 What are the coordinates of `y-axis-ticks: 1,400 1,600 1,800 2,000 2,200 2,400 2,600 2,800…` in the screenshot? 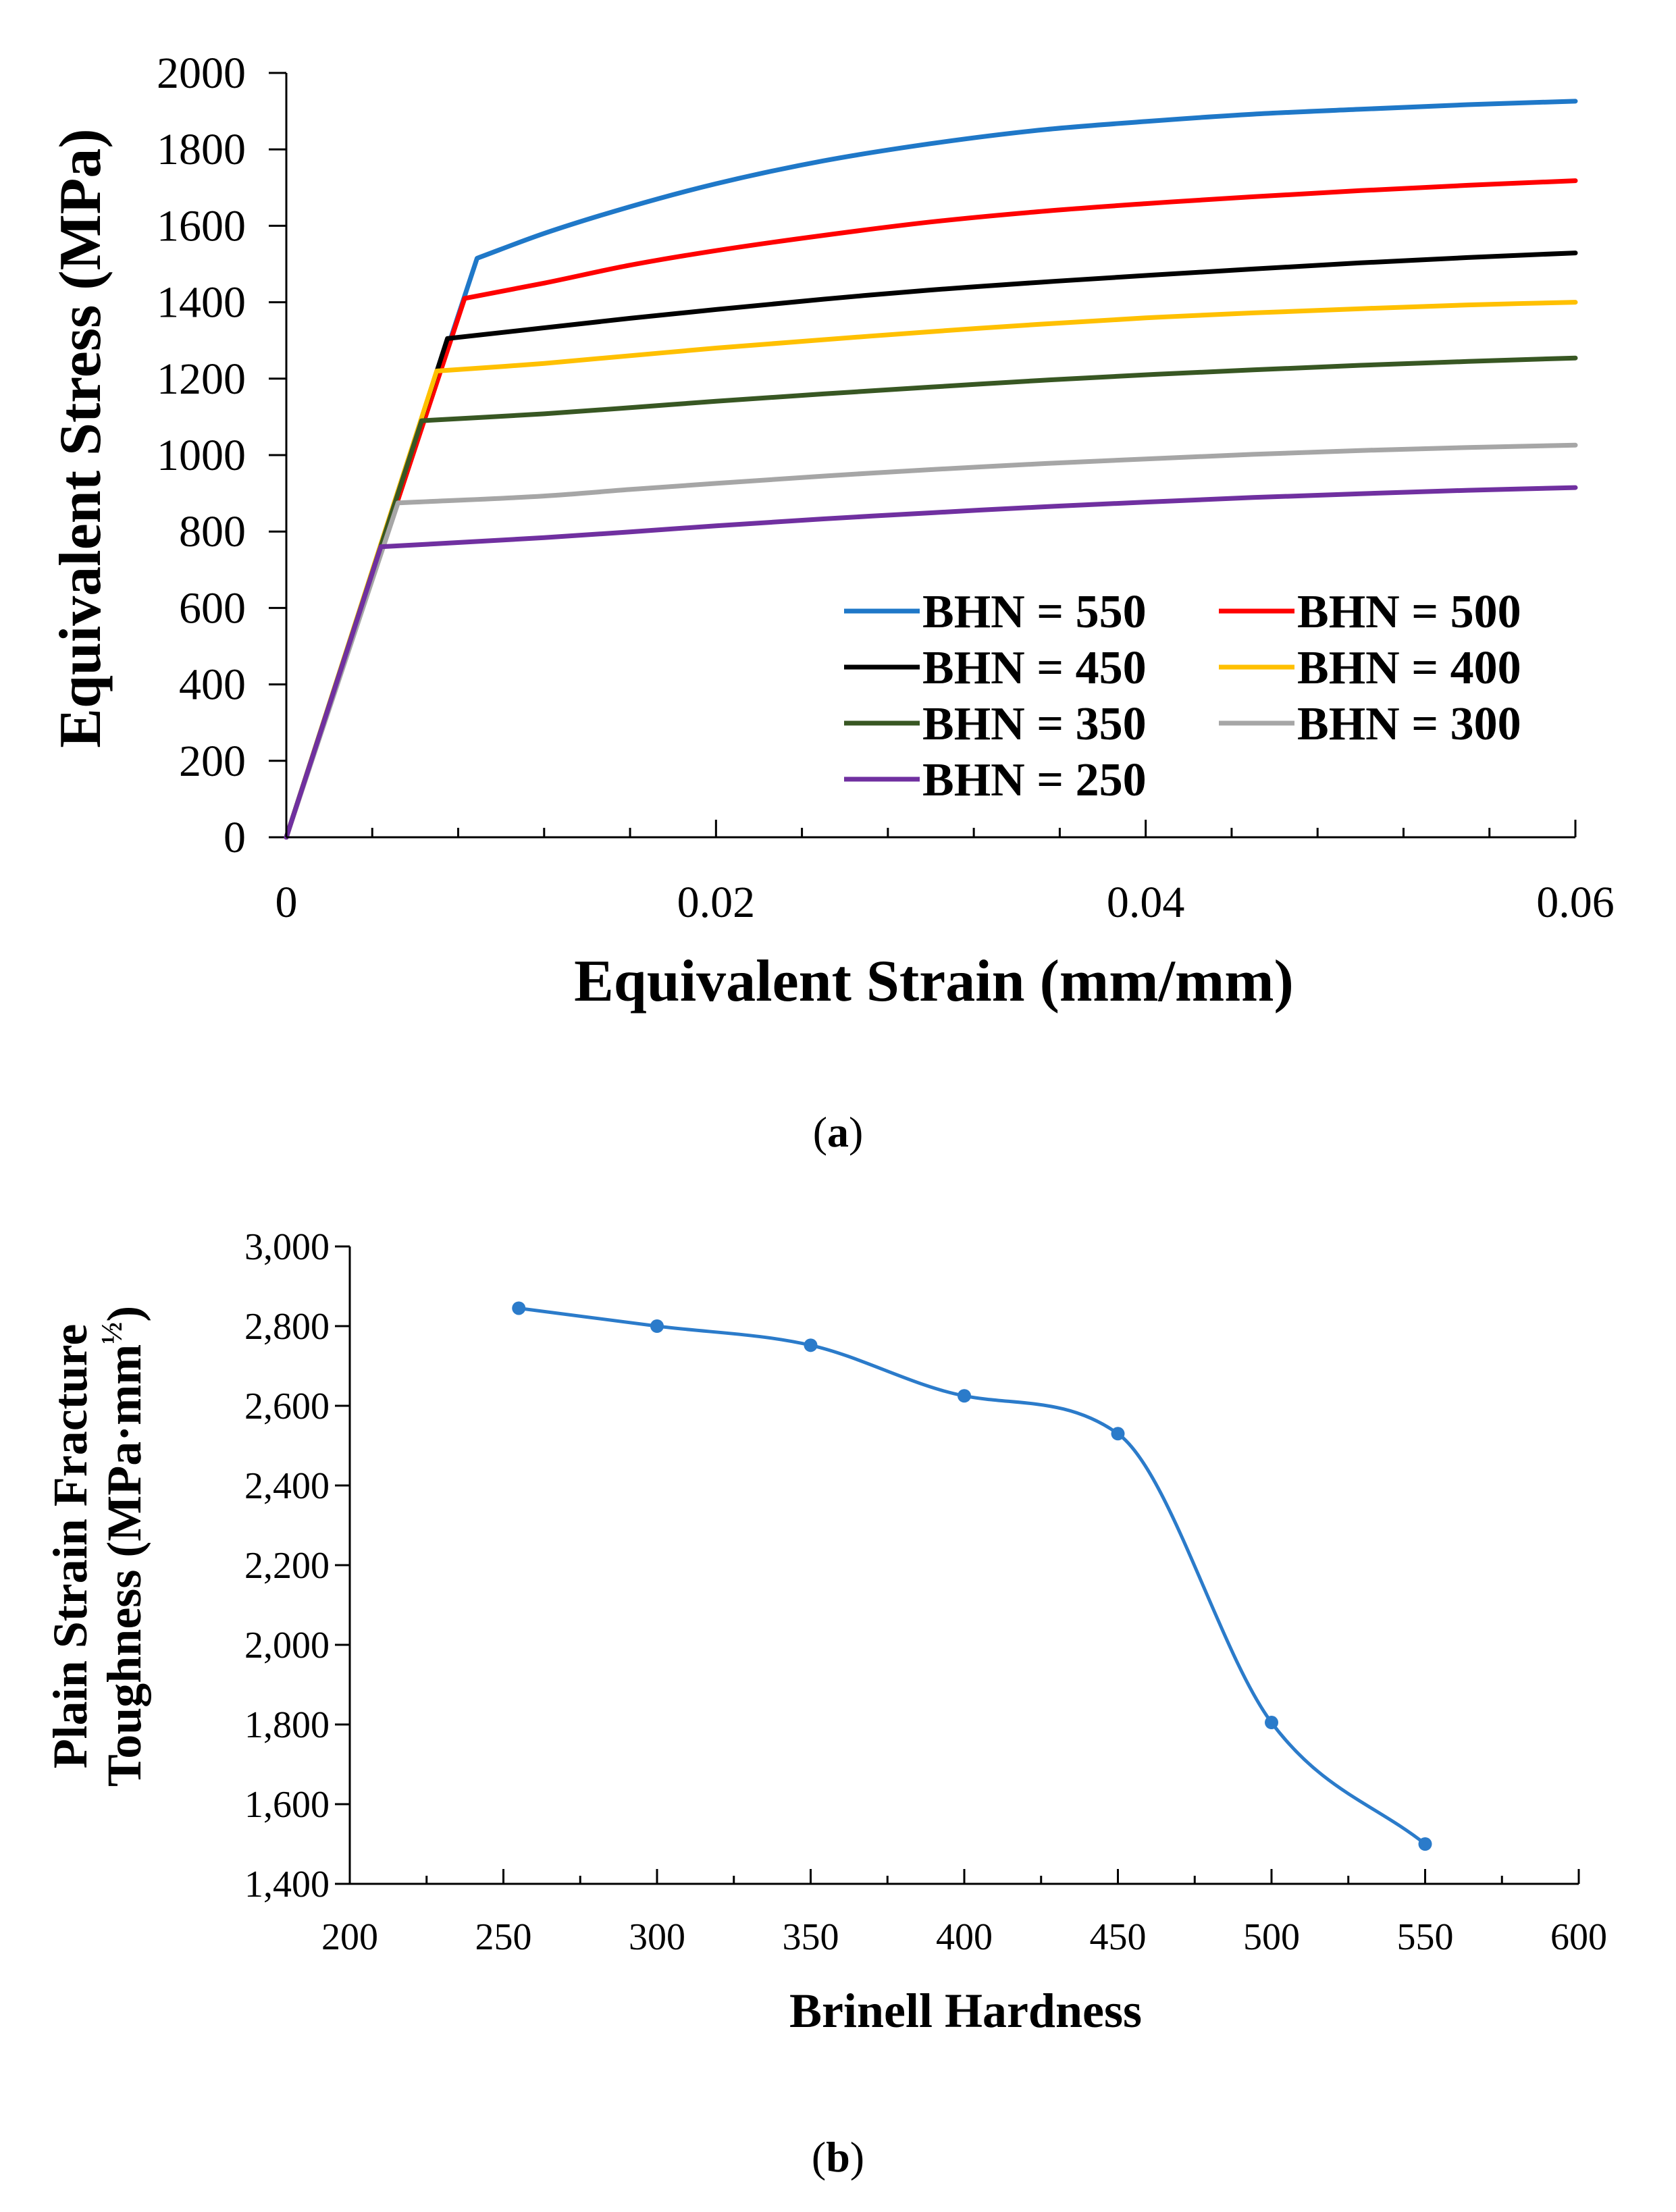 It's located at (297, 1565).